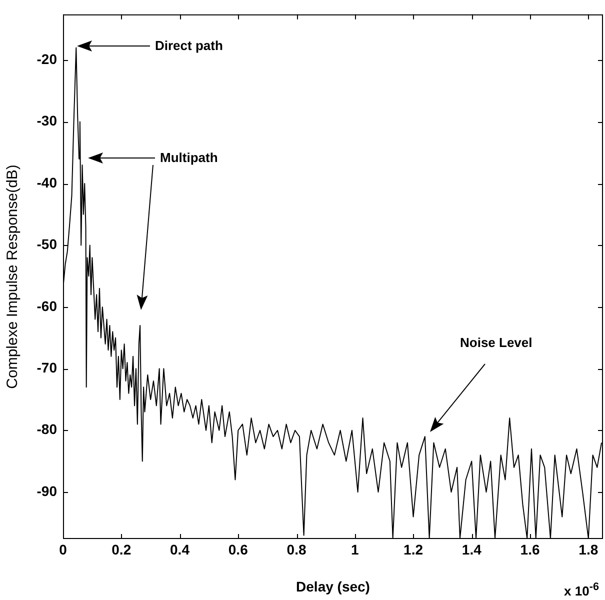 The image size is (605, 600). I want to click on x-tick-label: 1.2, so click(414, 549).